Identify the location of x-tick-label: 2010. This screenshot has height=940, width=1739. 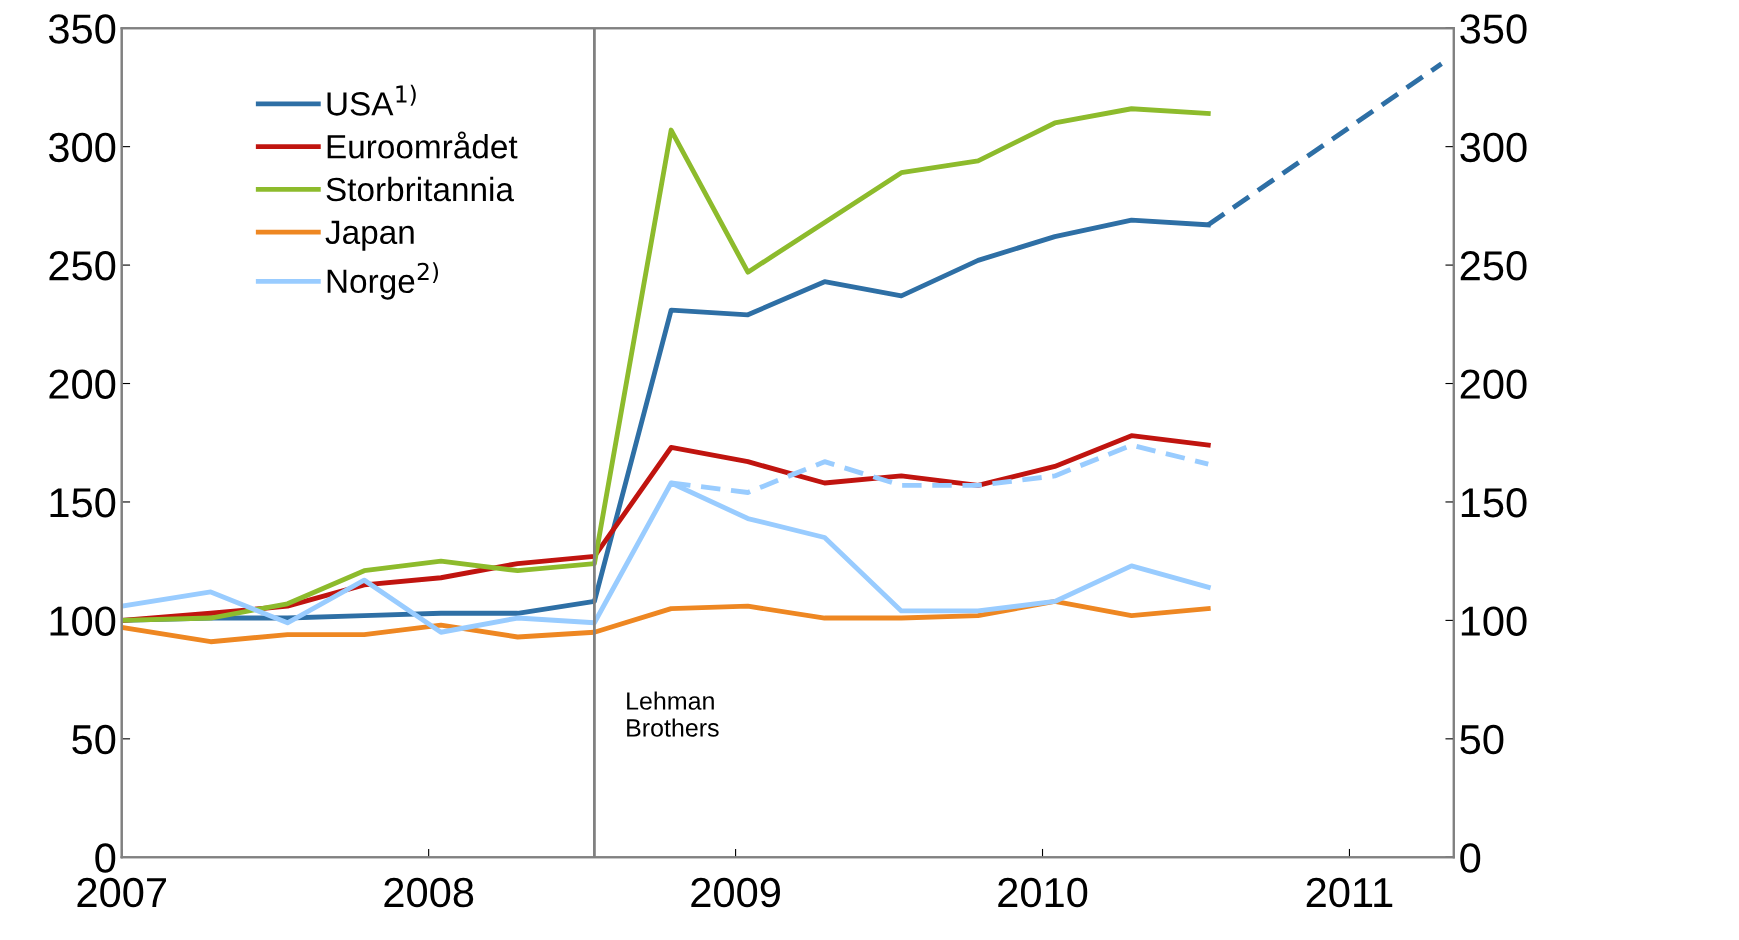
(1043, 892).